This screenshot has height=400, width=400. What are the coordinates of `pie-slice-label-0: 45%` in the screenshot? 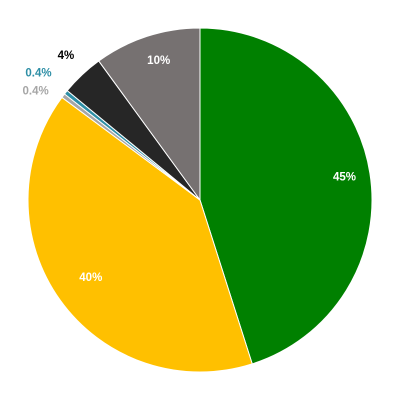 It's located at (344, 178).